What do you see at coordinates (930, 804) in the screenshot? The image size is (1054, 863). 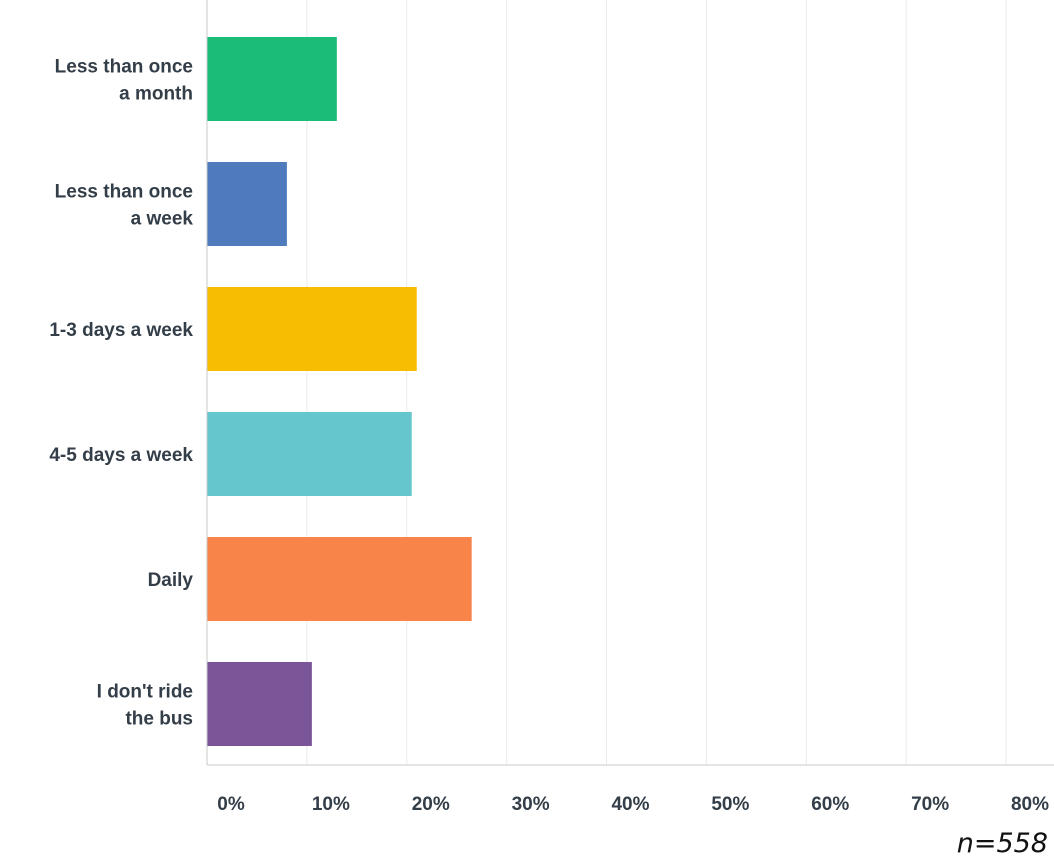 I see `x-tick-label: 70%` at bounding box center [930, 804].